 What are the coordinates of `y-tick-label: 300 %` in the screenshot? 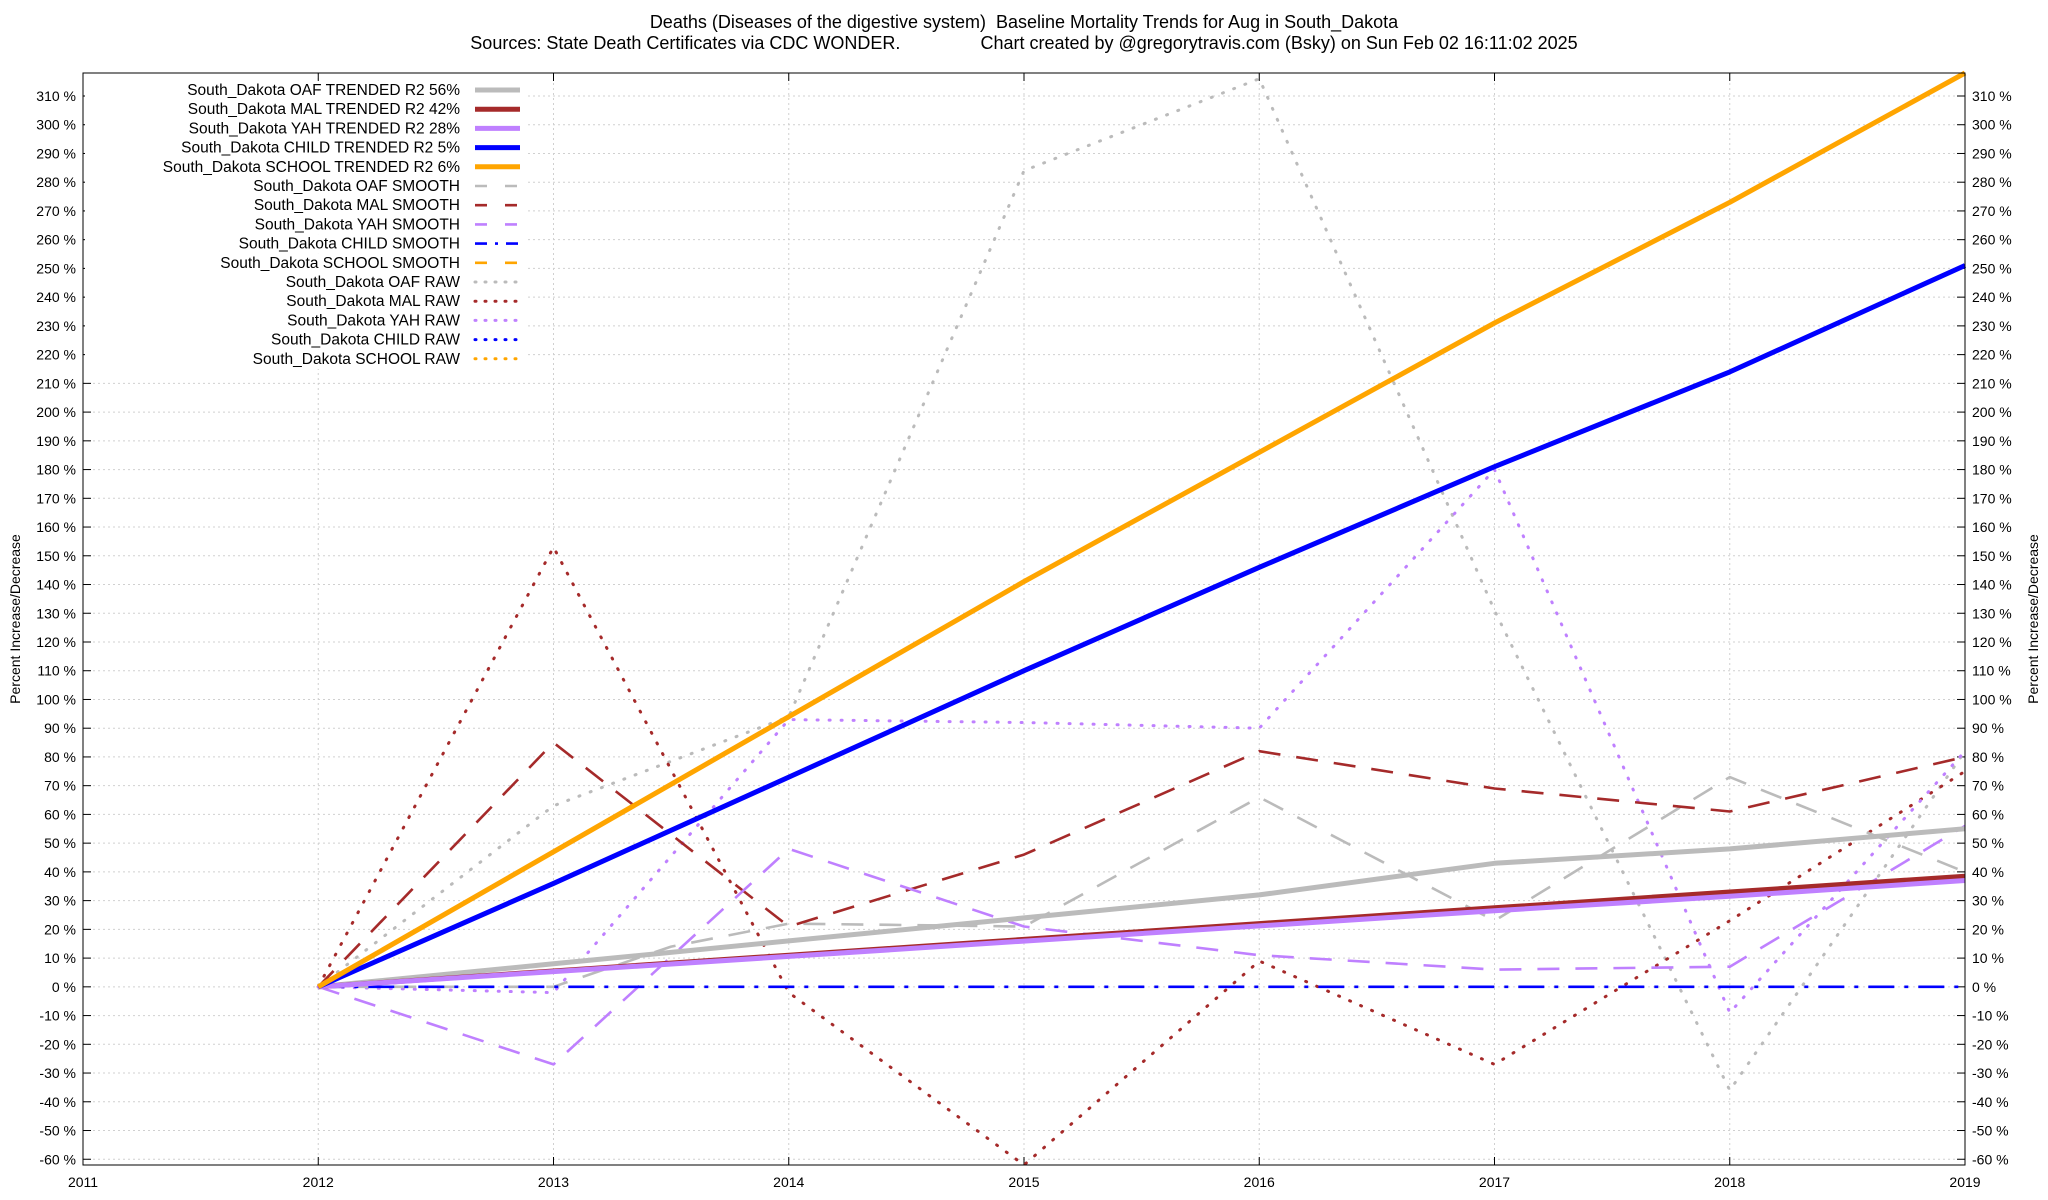 It's located at (56, 125).